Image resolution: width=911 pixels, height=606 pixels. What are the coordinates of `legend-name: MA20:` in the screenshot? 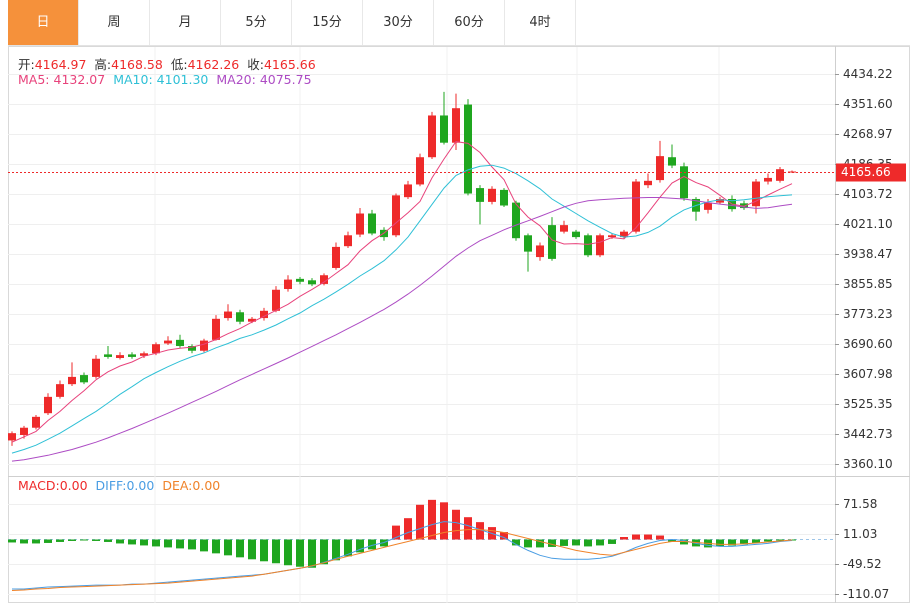 It's located at (236, 79).